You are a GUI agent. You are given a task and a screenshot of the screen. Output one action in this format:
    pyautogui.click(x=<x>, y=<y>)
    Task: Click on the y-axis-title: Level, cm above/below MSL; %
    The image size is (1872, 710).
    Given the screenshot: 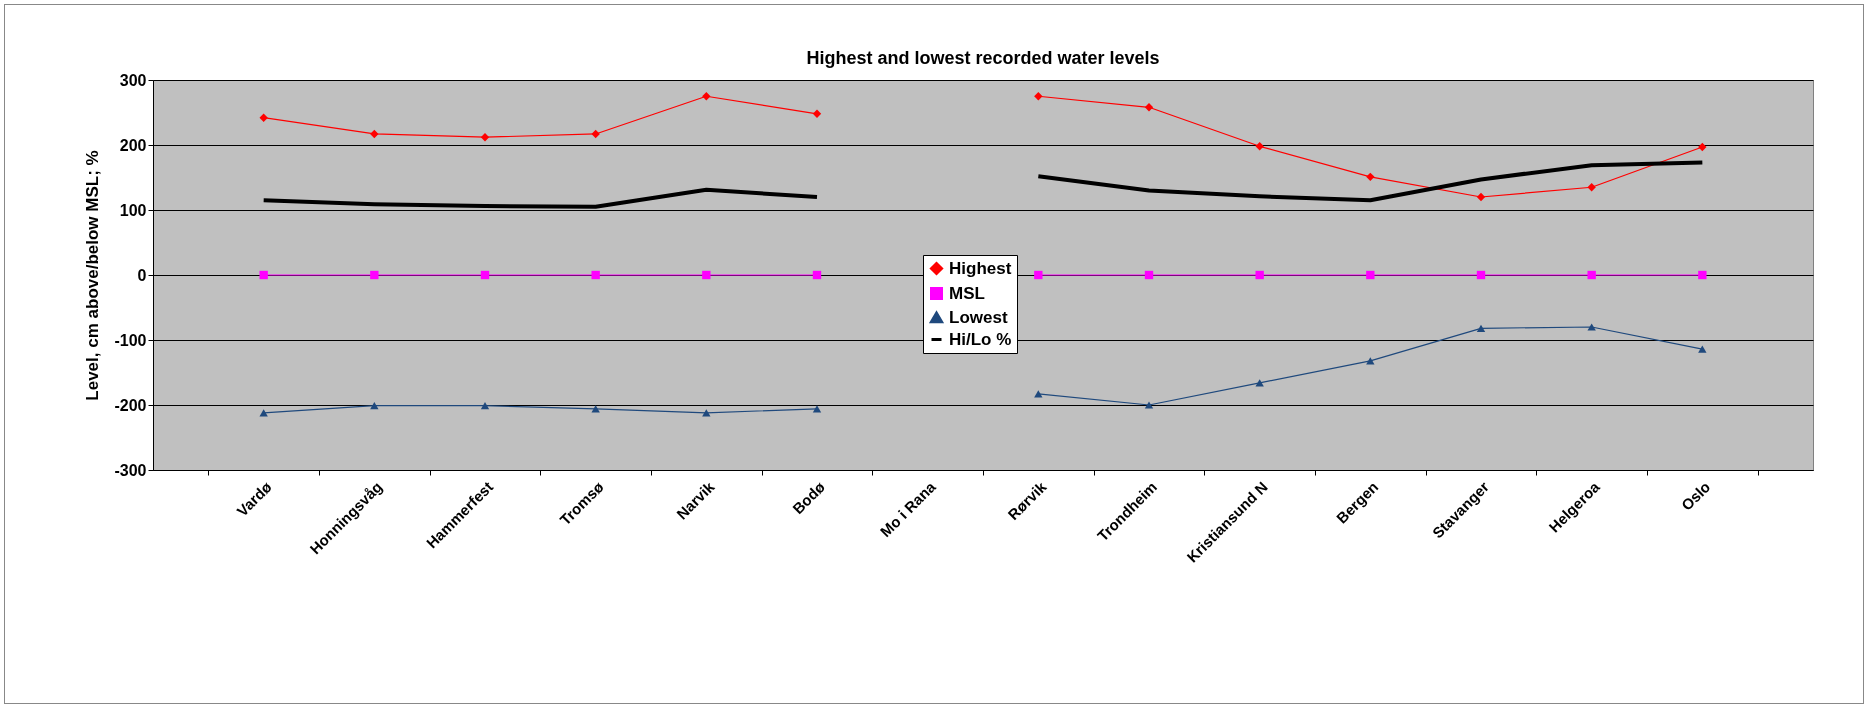 What is the action you would take?
    pyautogui.click(x=93, y=275)
    